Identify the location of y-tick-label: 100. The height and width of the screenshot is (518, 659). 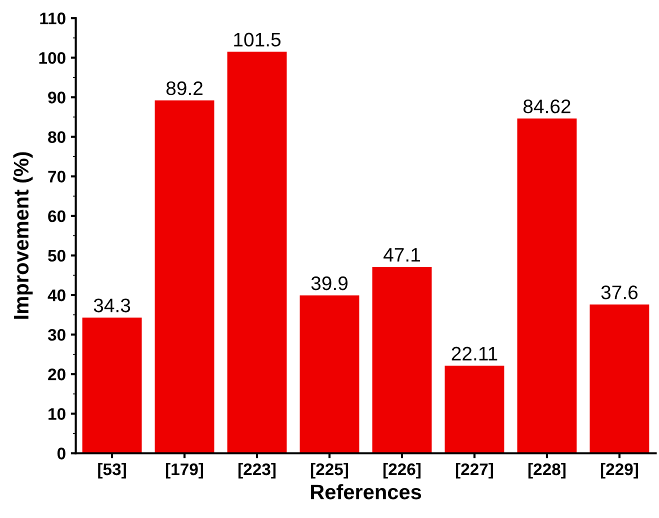
(52, 58).